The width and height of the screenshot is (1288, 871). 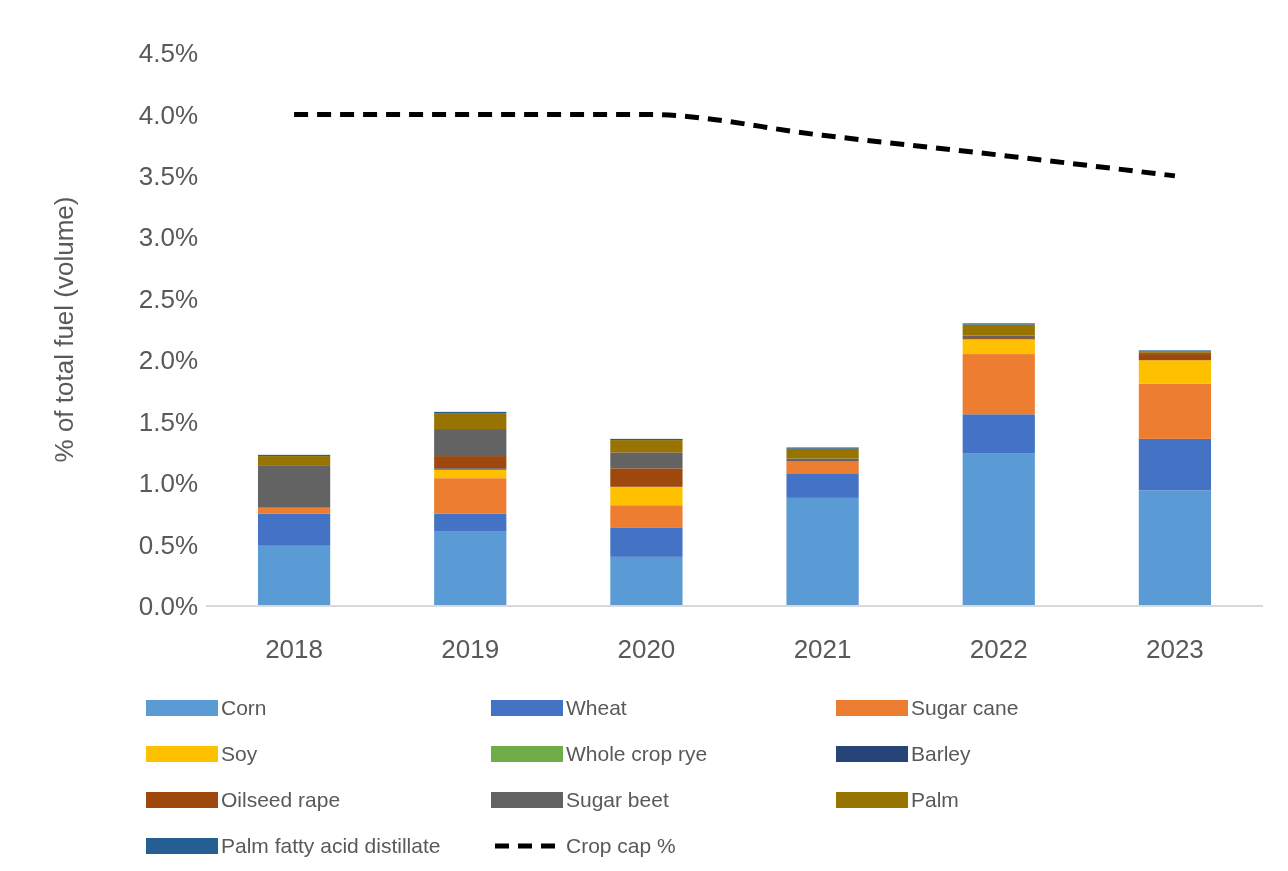 I want to click on y-tick-label: 1.5%, so click(x=168, y=421).